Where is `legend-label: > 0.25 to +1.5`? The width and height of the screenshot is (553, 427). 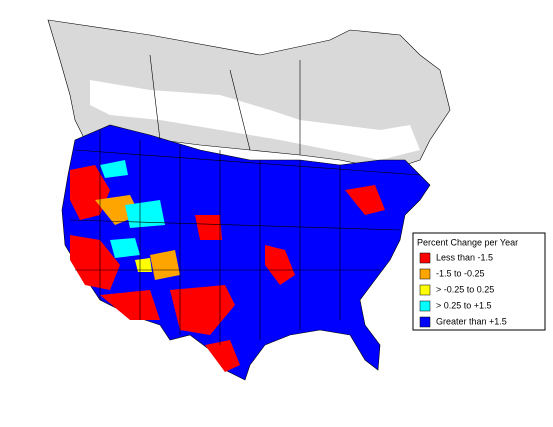
legend-label: > 0.25 to +1.5 is located at coordinates (464, 305).